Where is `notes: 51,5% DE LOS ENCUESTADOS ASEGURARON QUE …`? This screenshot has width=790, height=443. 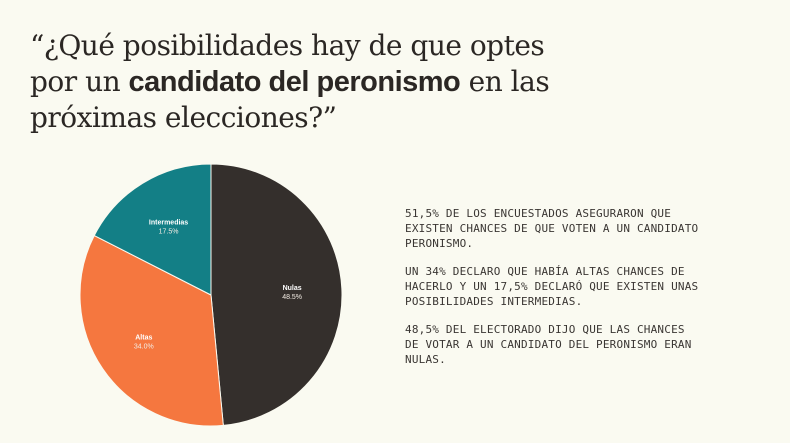
notes: 51,5% DE LOS ENCUESTADOS ASEGURARON QUE … is located at coordinates (555, 293).